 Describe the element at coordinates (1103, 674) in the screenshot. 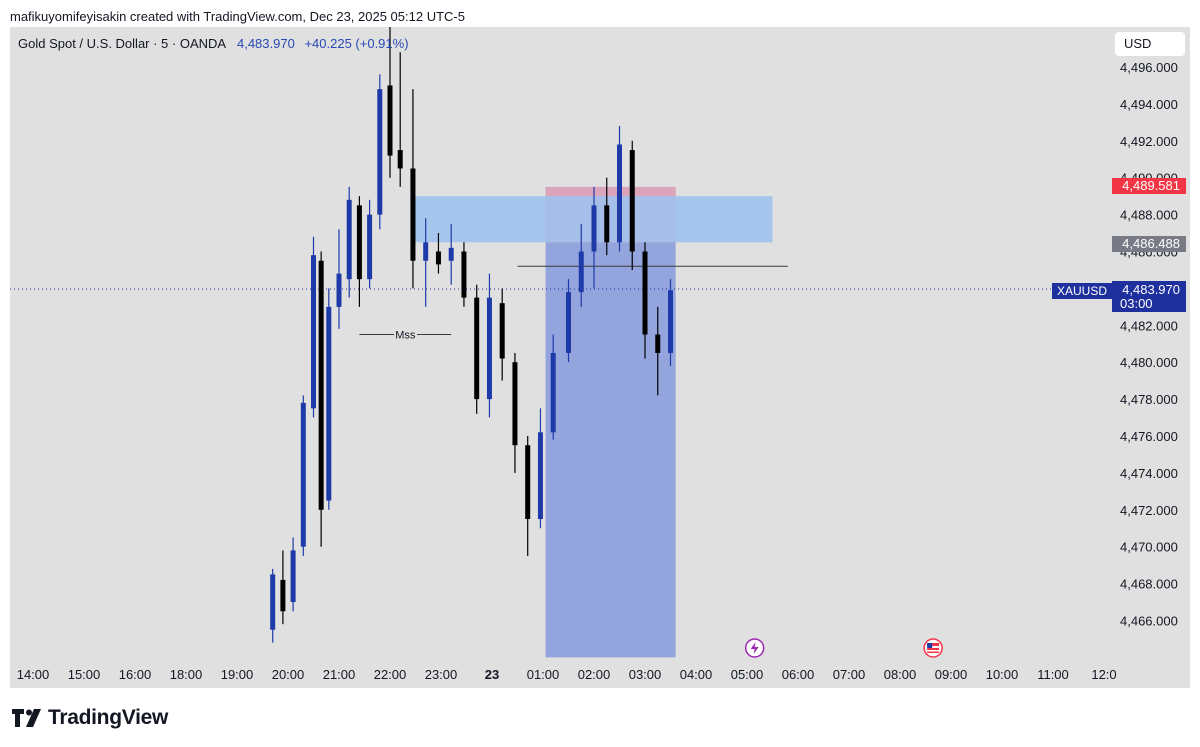

I see `x-axis-tick-label: 12:0` at that location.